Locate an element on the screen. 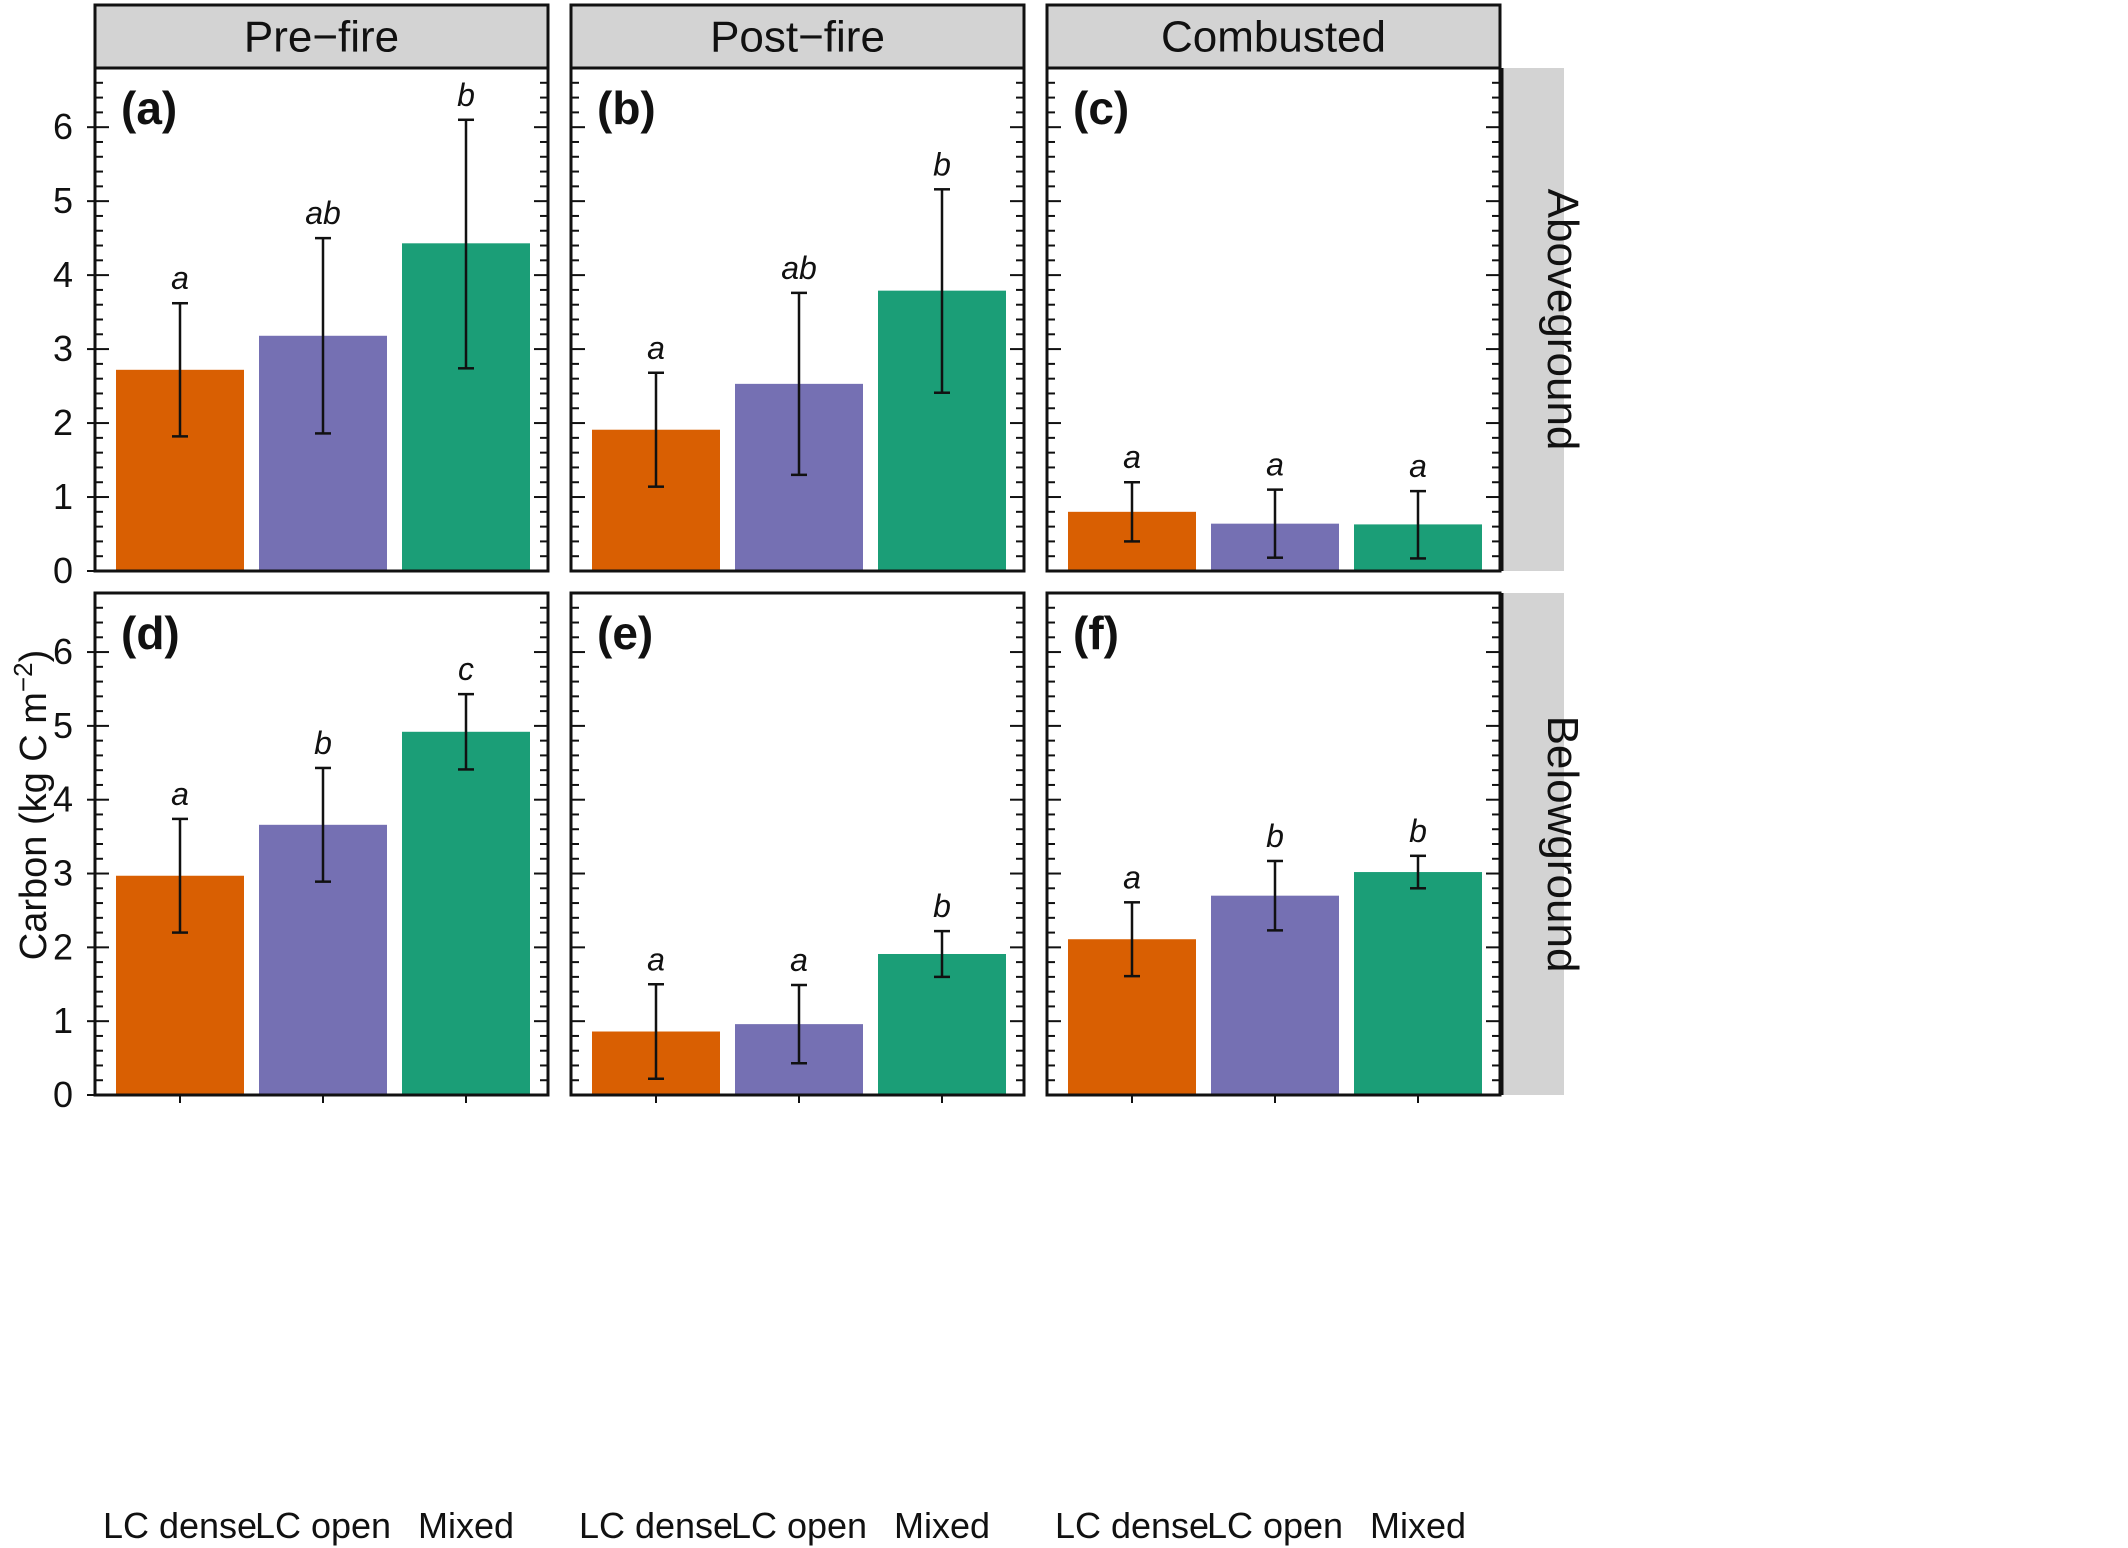  significance-letter: c is located at coordinates (466, 669).